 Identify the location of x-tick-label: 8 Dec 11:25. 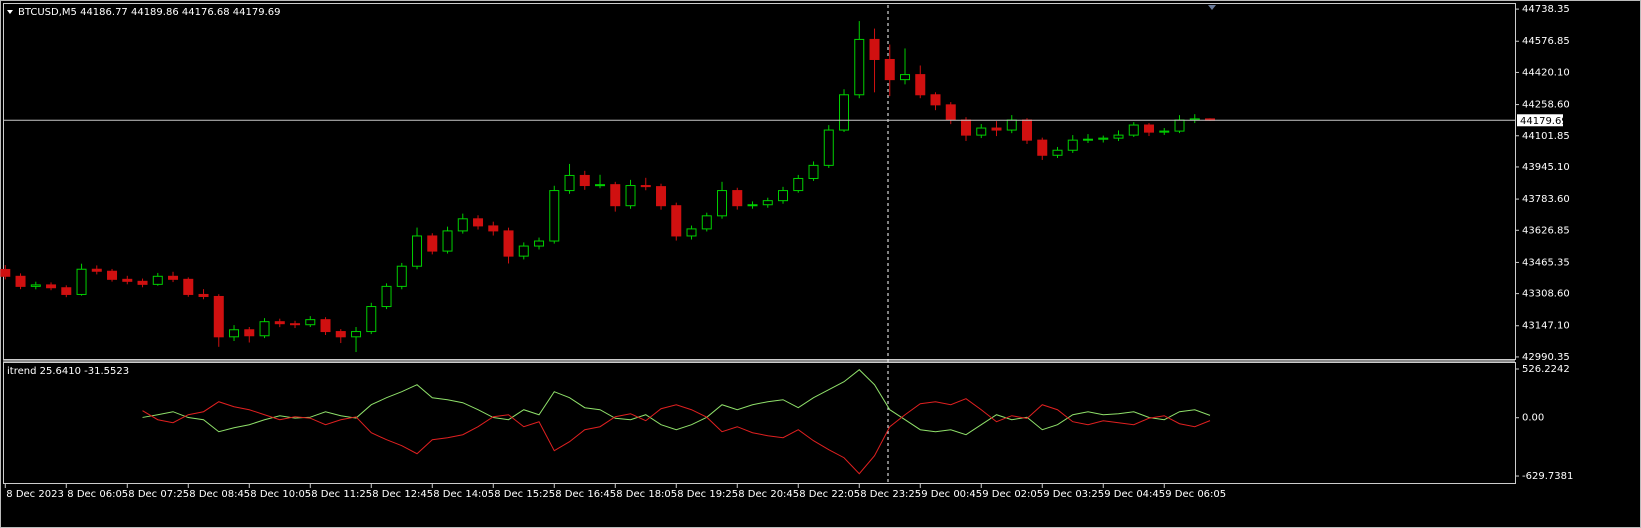
(341, 494).